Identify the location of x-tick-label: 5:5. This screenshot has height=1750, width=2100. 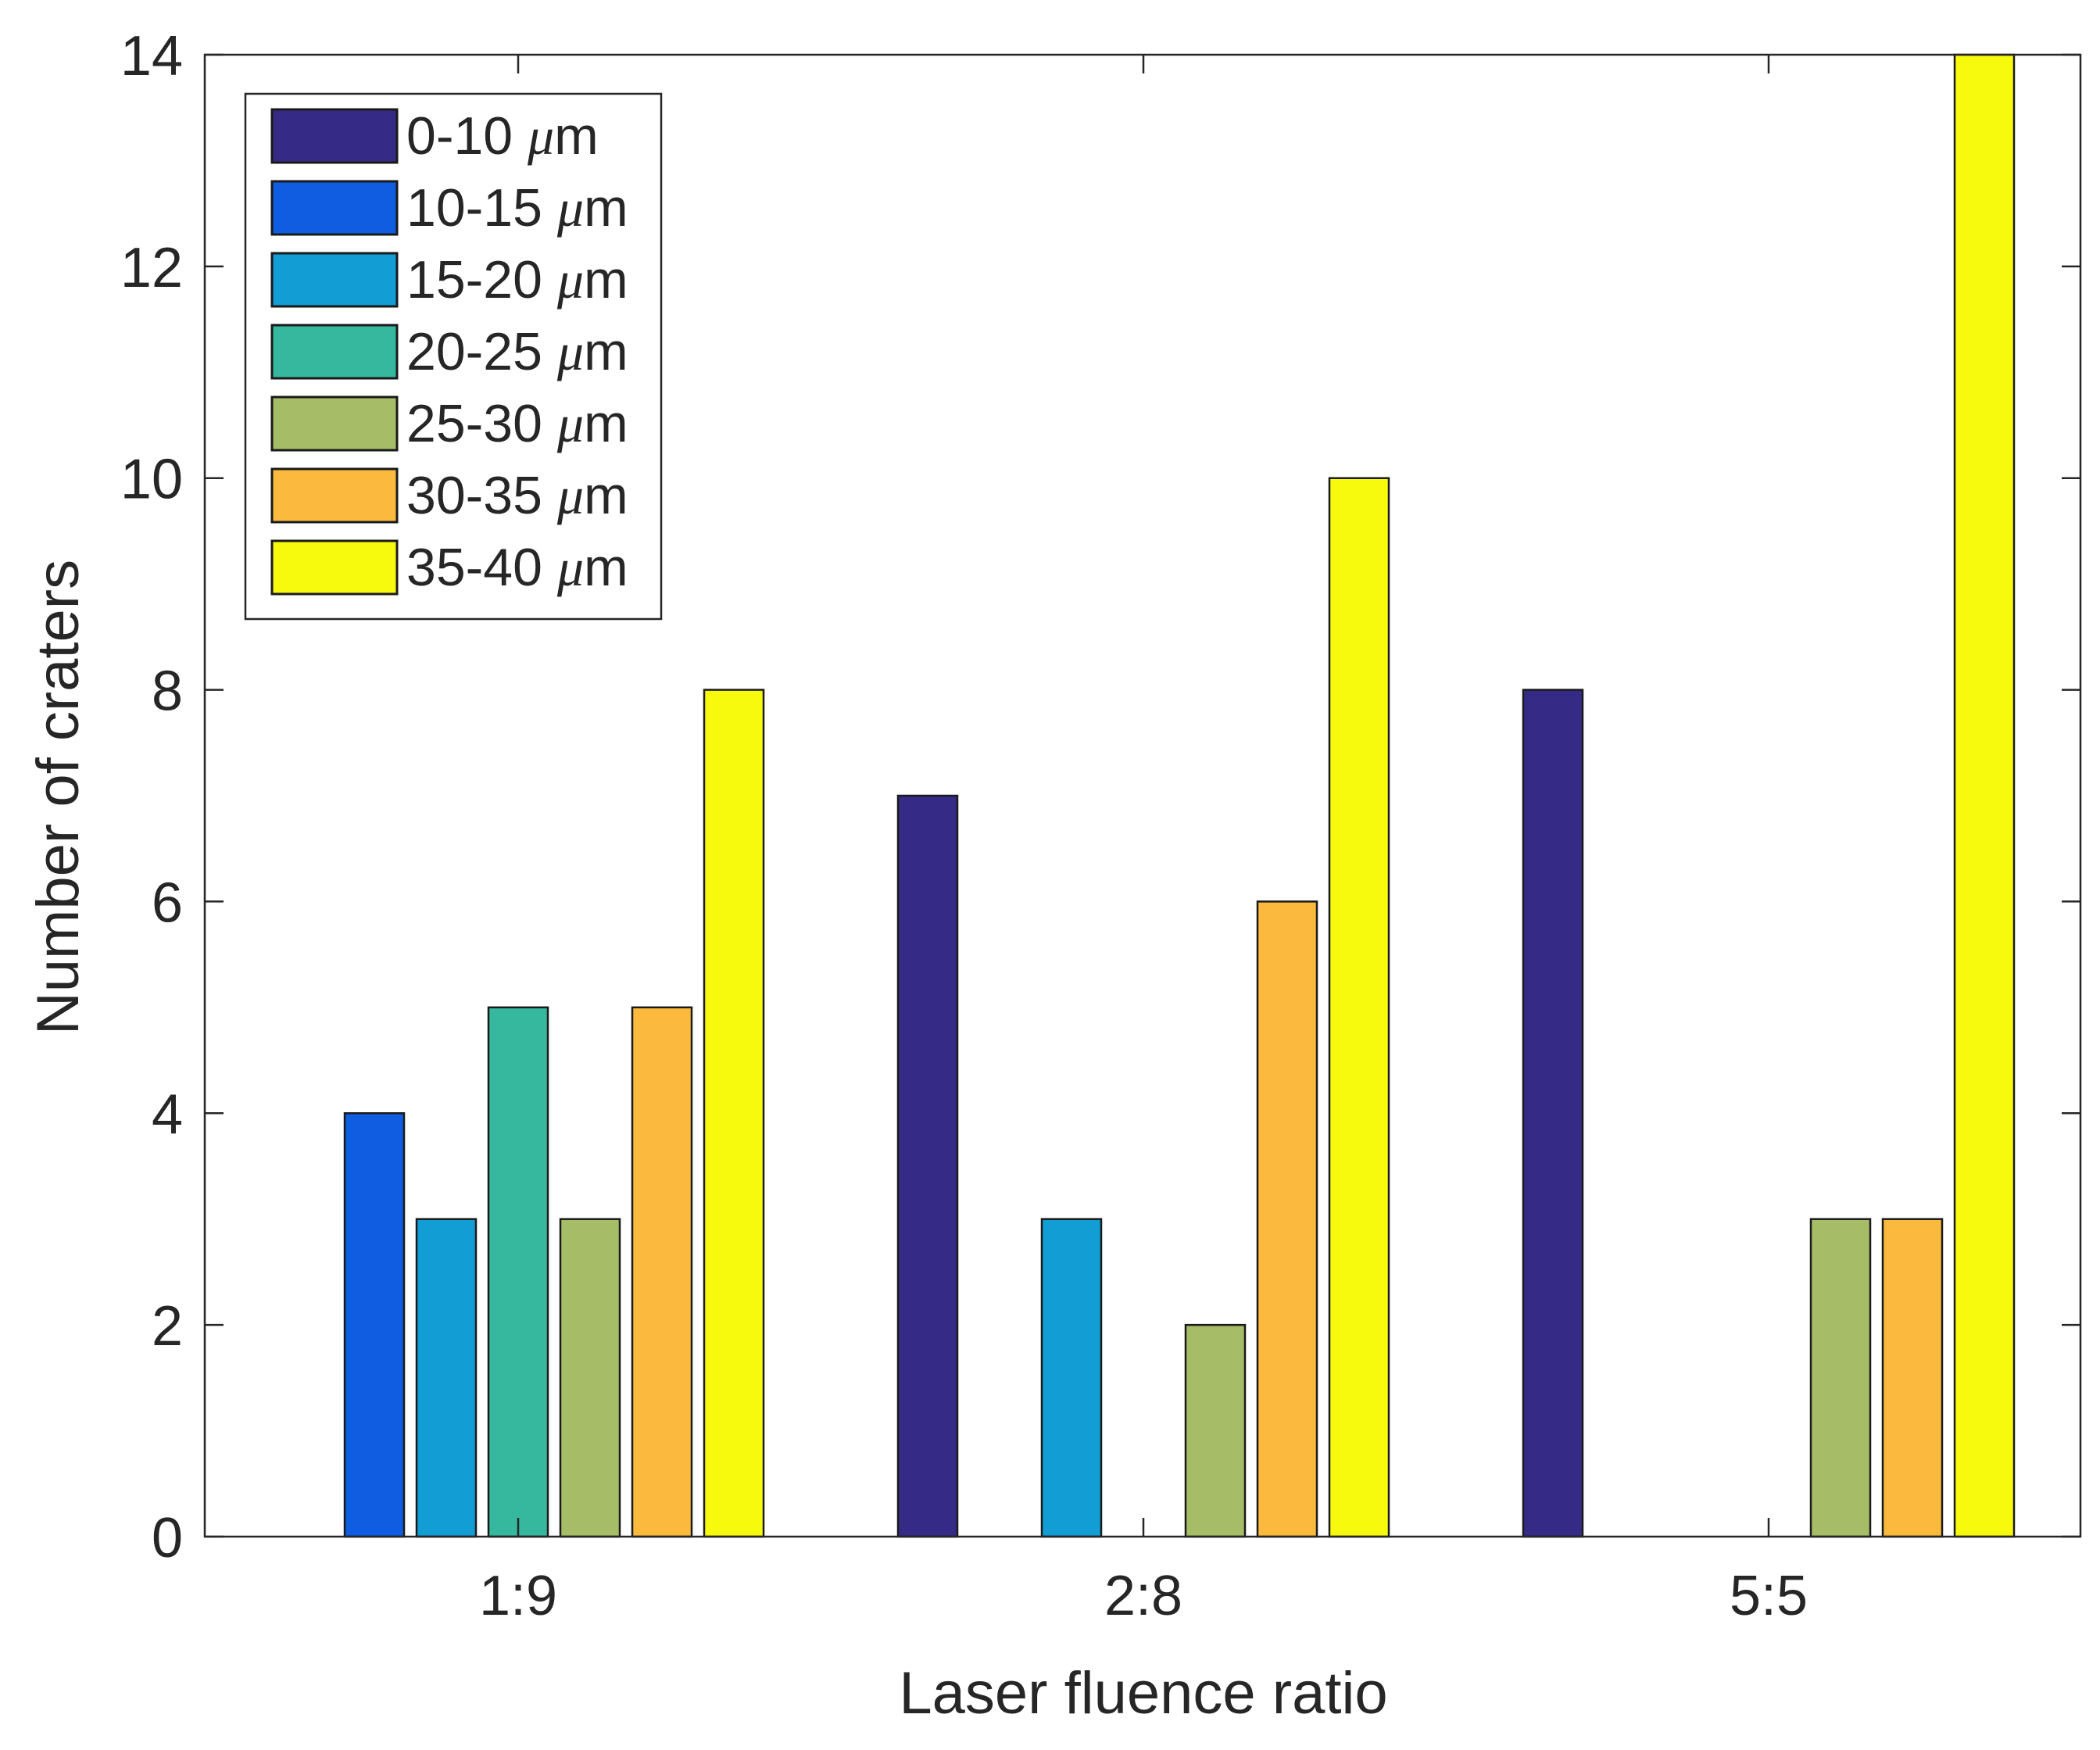
(1769, 1596).